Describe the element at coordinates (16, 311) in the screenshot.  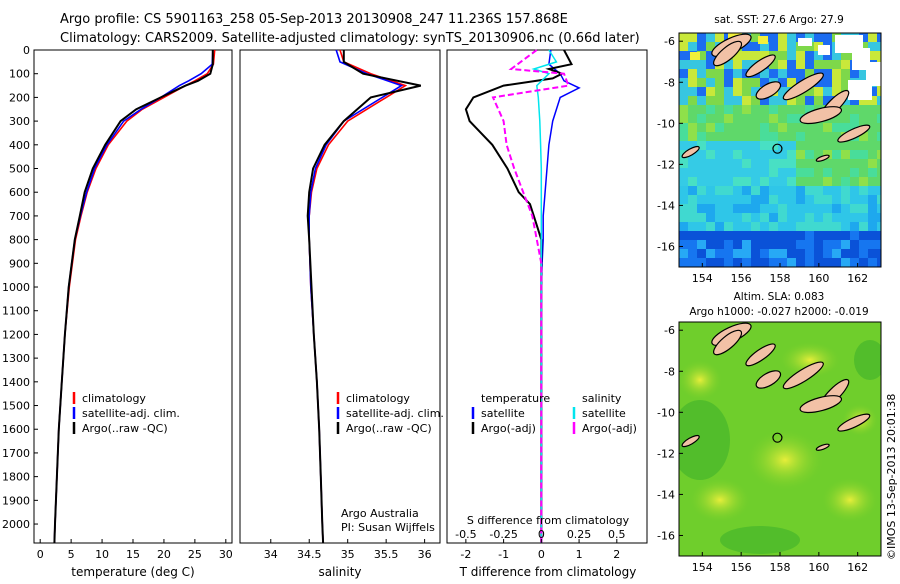
I see `depth-tick-label: 1100` at that location.